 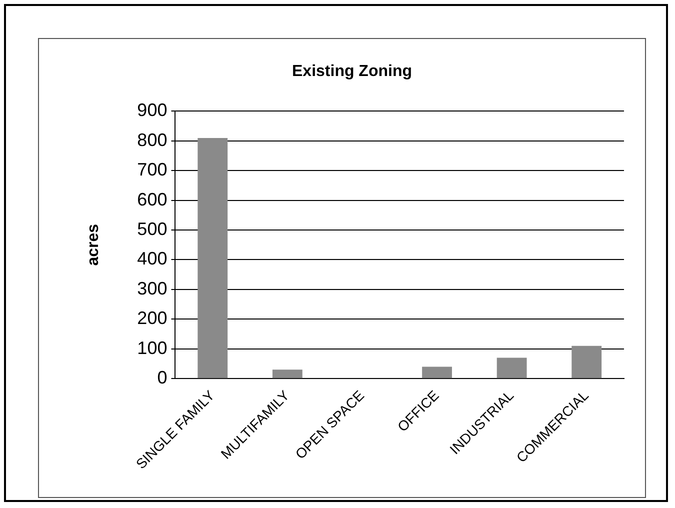 I want to click on chart-title: Existing Zoning, so click(x=352, y=71).